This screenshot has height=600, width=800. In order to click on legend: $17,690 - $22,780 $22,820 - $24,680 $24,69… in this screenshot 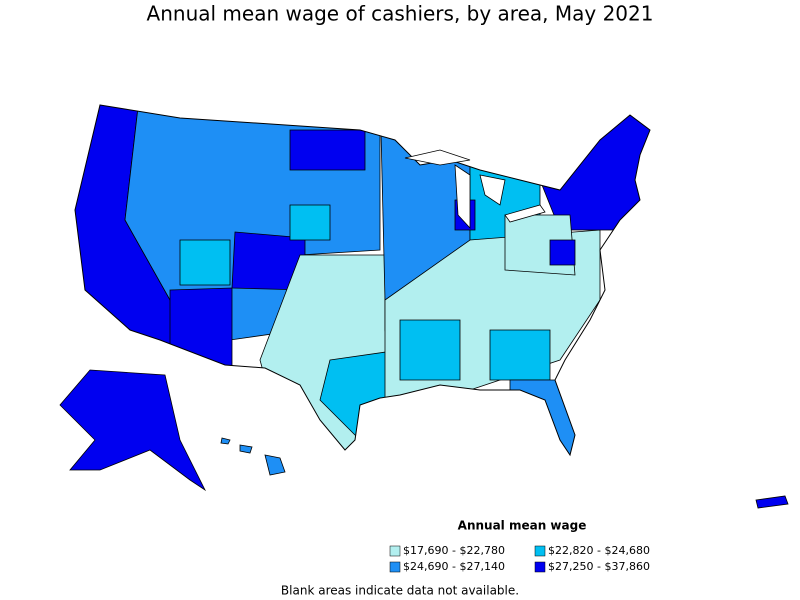, I will do `click(519, 558)`.